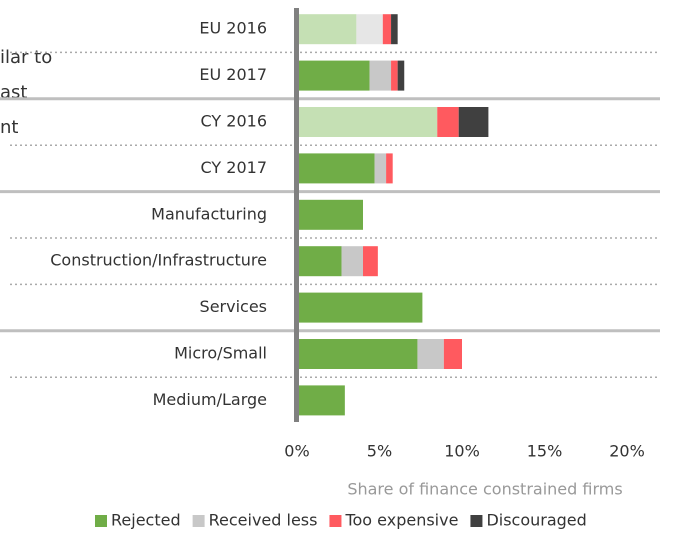 The height and width of the screenshot is (533, 681). Describe the element at coordinates (233, 306) in the screenshot. I see `y-tick-label: Services` at that location.